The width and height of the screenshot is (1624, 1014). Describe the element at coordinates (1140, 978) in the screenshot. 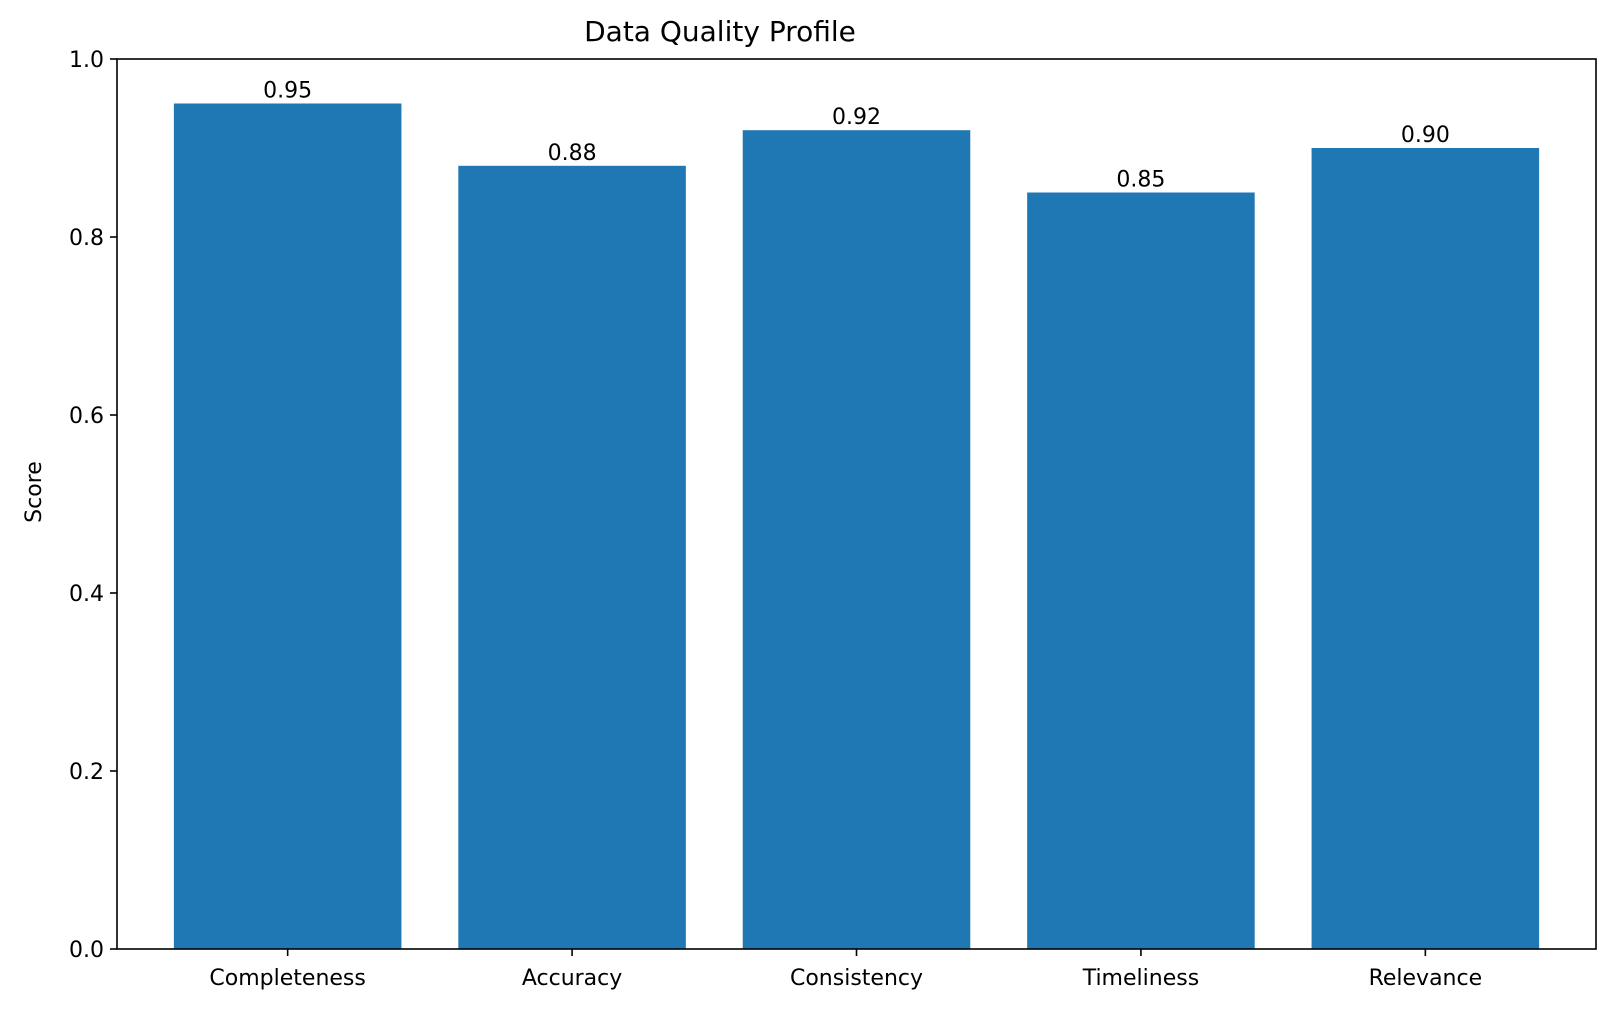

I see `x-tick-label-timeliness: Timeliness` at that location.